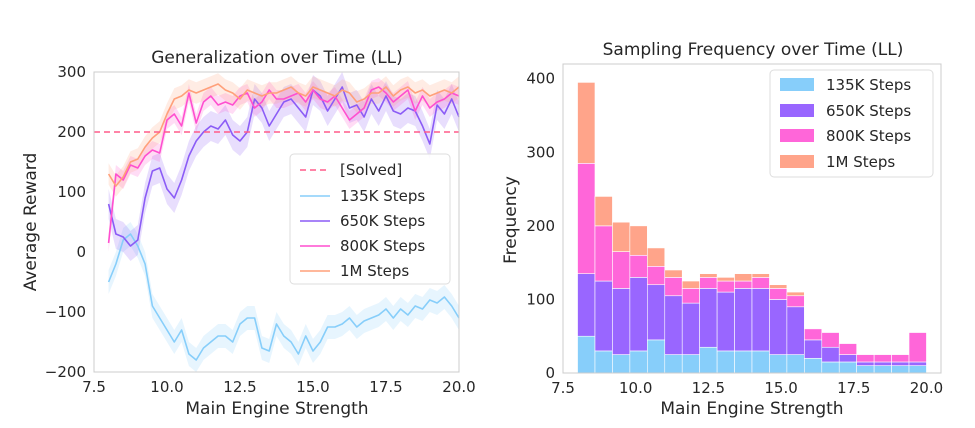 This screenshot has height=428, width=975. What do you see at coordinates (797, 161) in the screenshot?
I see `legend-swatch-1m` at bounding box center [797, 161].